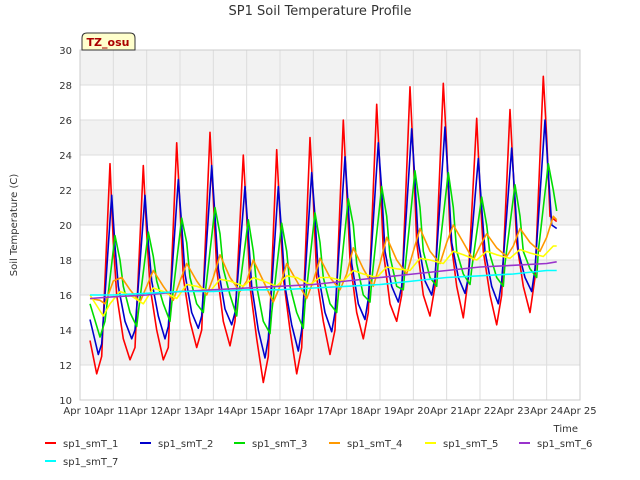 Image resolution: width=640 pixels, height=480 pixels. What do you see at coordinates (246, 411) in the screenshot?
I see `x-tick-label: Apr 15` at bounding box center [246, 411].